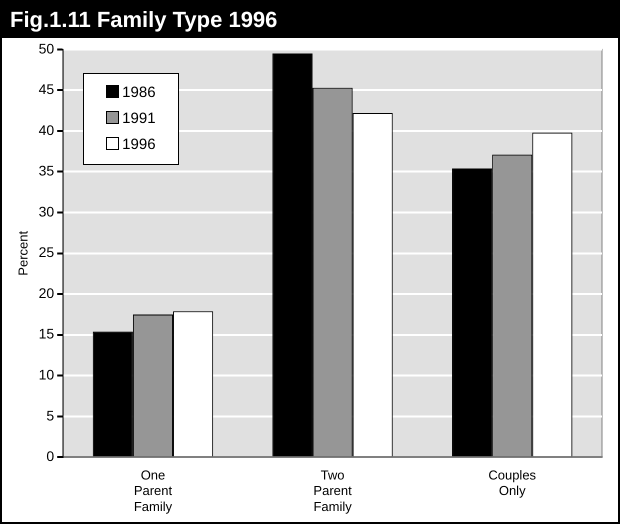 The height and width of the screenshot is (528, 624). What do you see at coordinates (46, 334) in the screenshot?
I see `y-tick-label: 15` at bounding box center [46, 334].